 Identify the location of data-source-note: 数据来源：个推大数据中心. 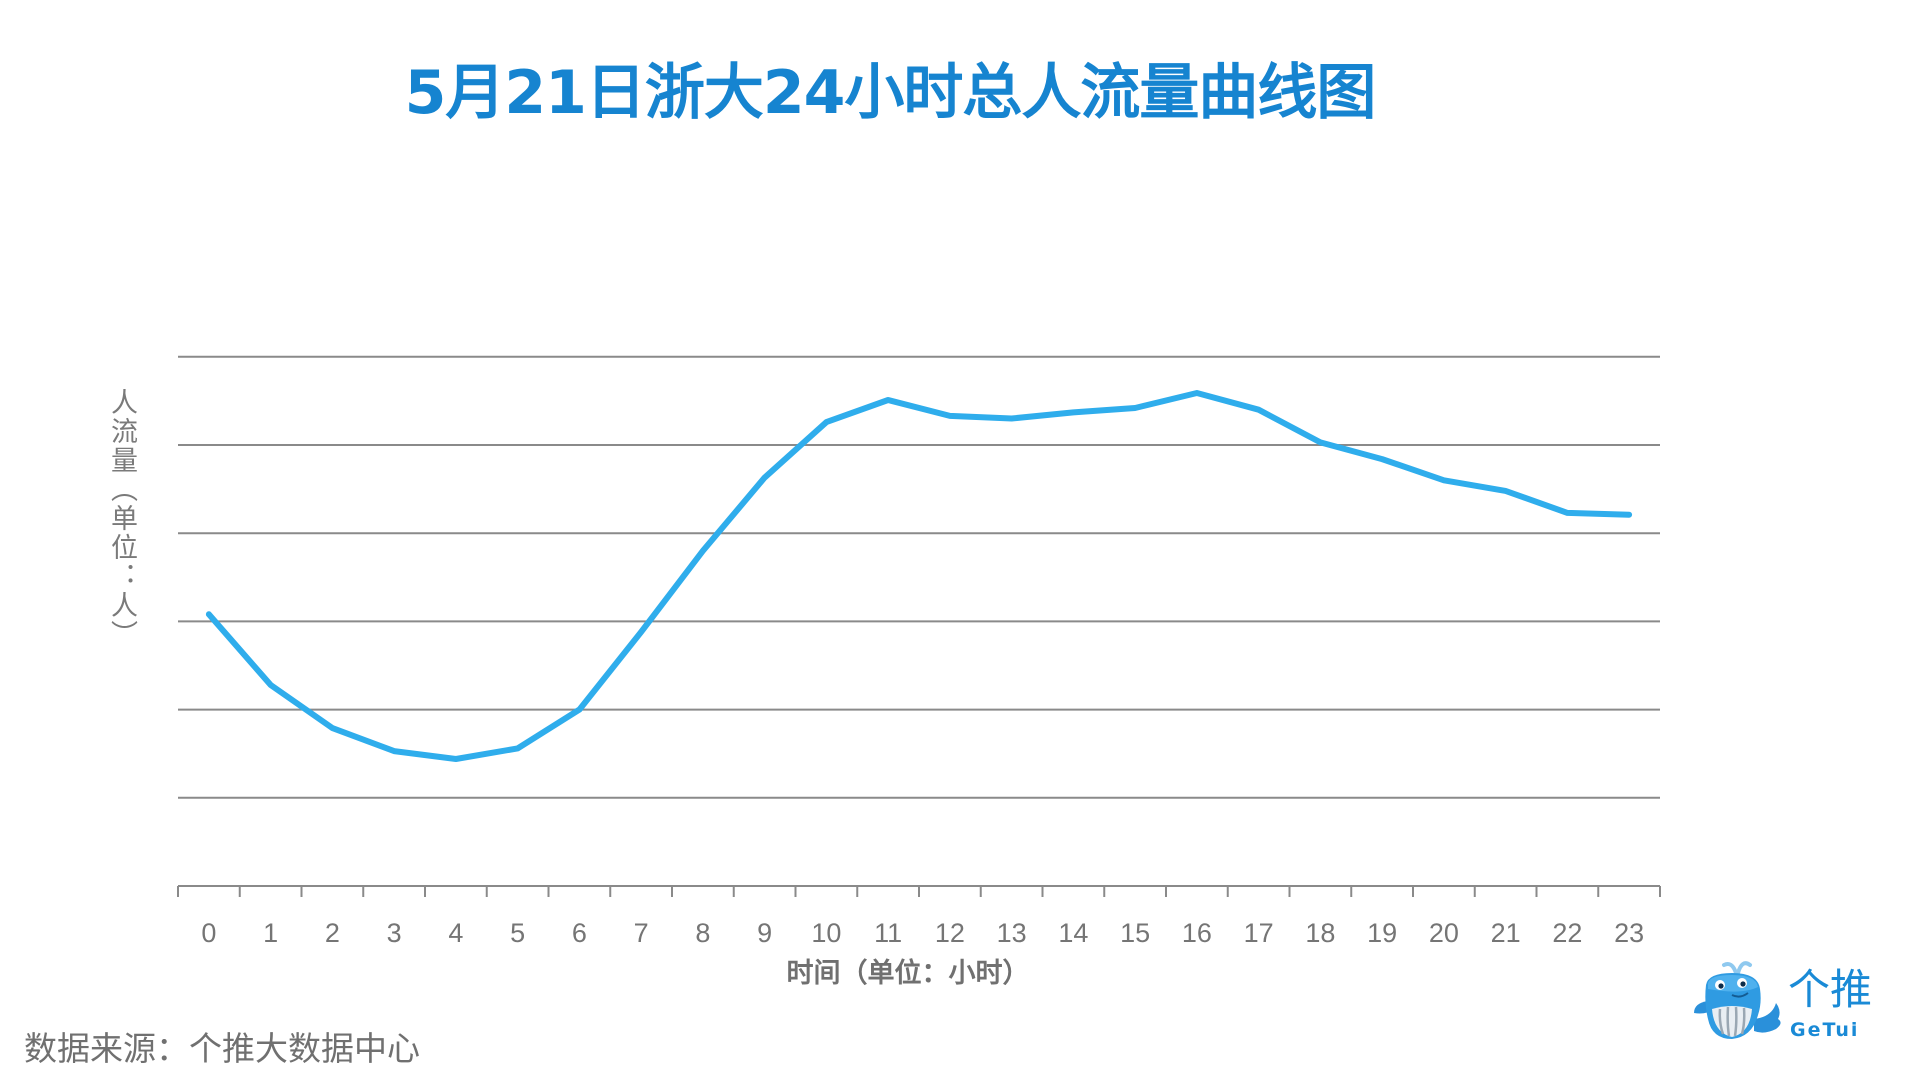
(222, 1048).